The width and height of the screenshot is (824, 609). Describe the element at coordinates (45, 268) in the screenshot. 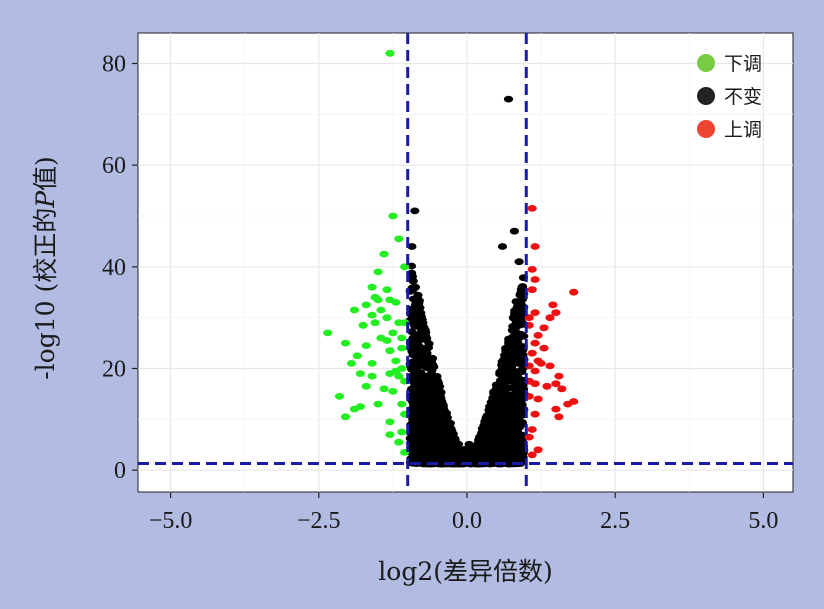

I see `y-axis-title: -log10 (校正的P值)` at that location.